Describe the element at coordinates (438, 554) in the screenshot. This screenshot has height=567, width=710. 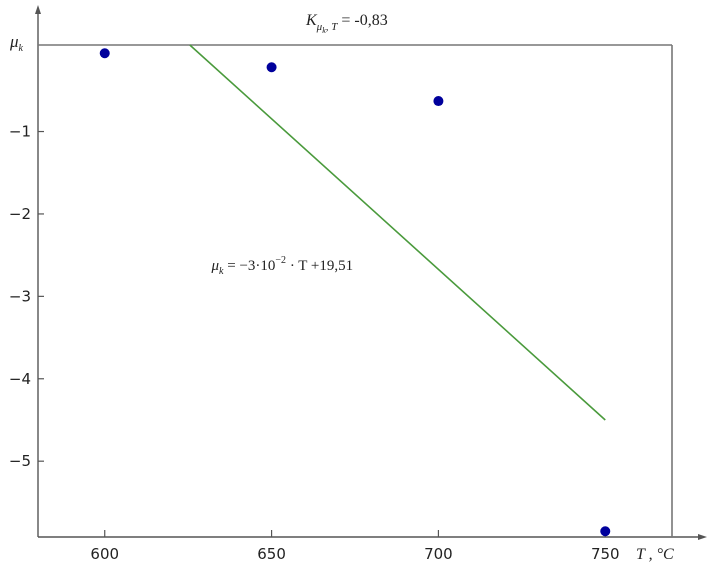
I see `x-tick-label: 700` at that location.